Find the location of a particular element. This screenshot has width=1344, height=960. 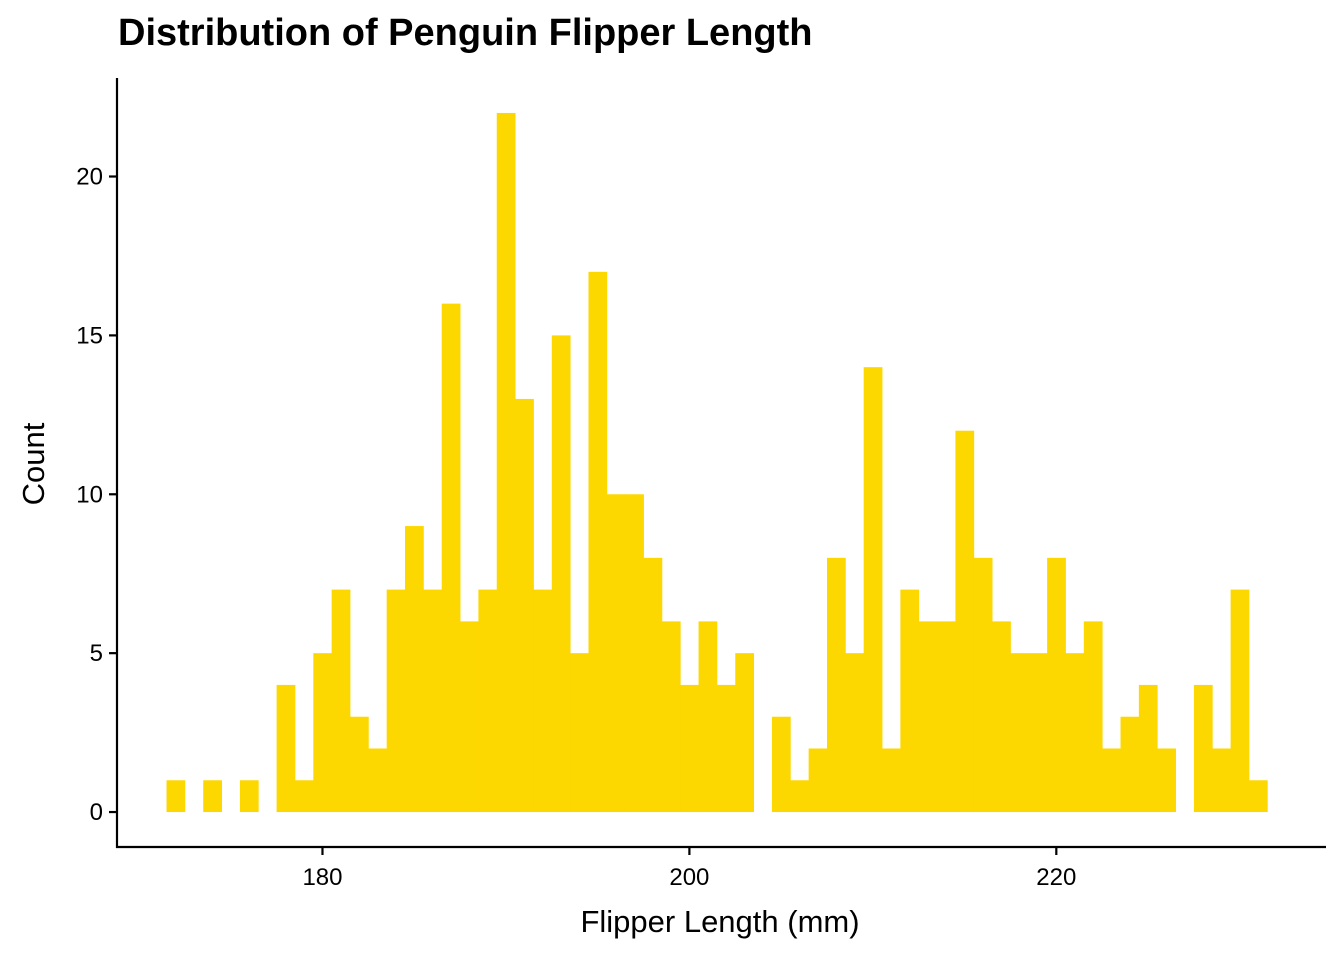

y-axis-ticks: 0 5 10 15 20 is located at coordinates (96, 495).